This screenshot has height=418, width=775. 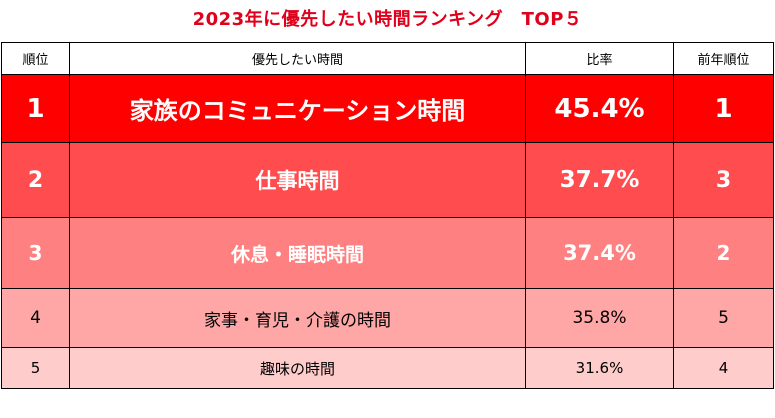 What do you see at coordinates (599, 180) in the screenshot?
I see `ratio-cell: 37.7%` at bounding box center [599, 180].